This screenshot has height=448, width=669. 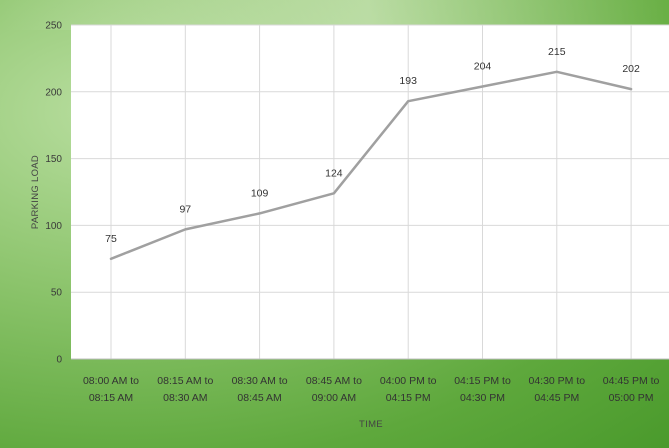 I want to click on data-label: 75, so click(x=111, y=239).